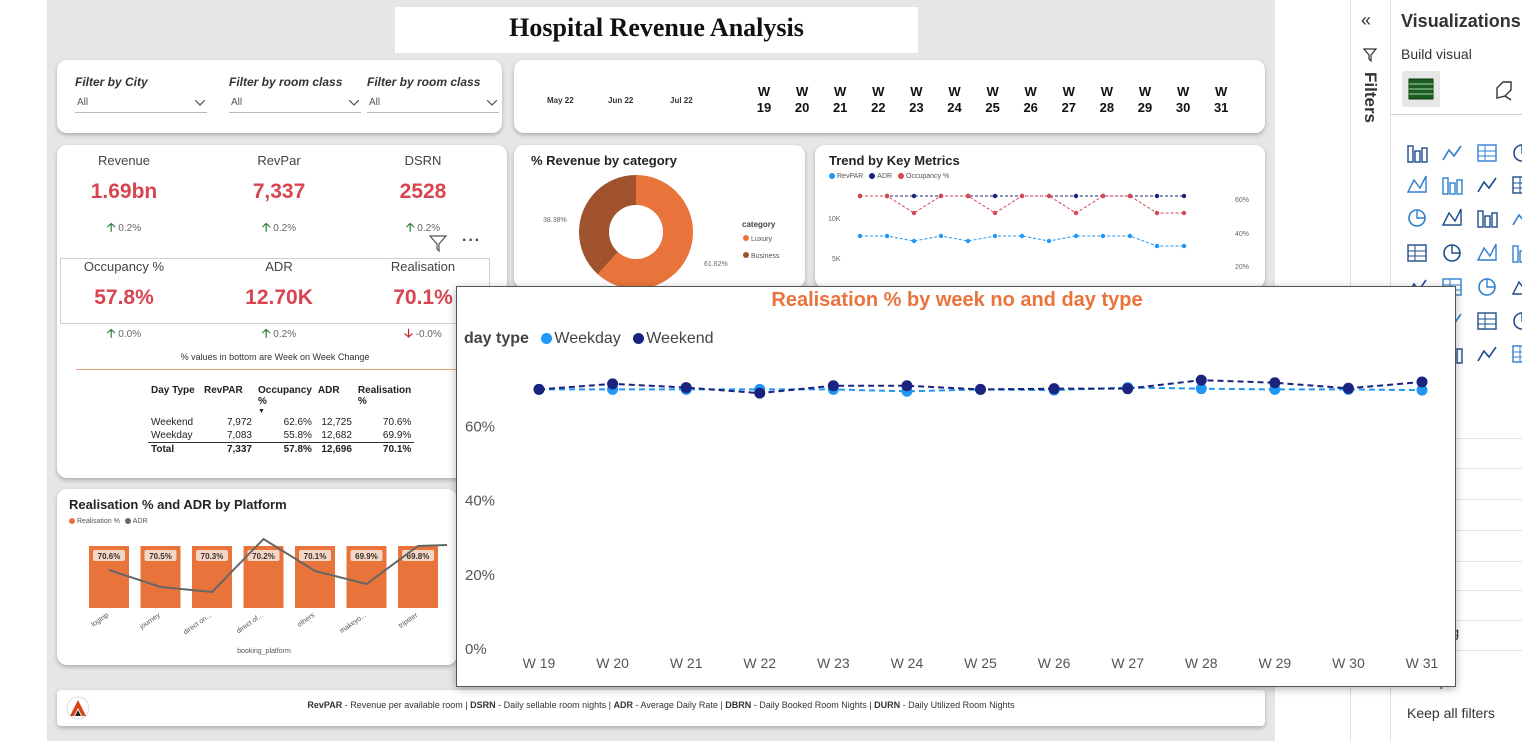  What do you see at coordinates (285, 396) in the screenshot?
I see `column-header: Occupancy %` at bounding box center [285, 396].